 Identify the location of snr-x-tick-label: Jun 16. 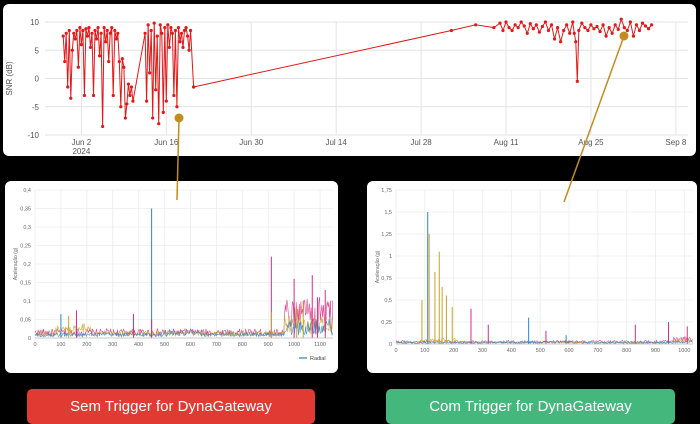
(166, 142).